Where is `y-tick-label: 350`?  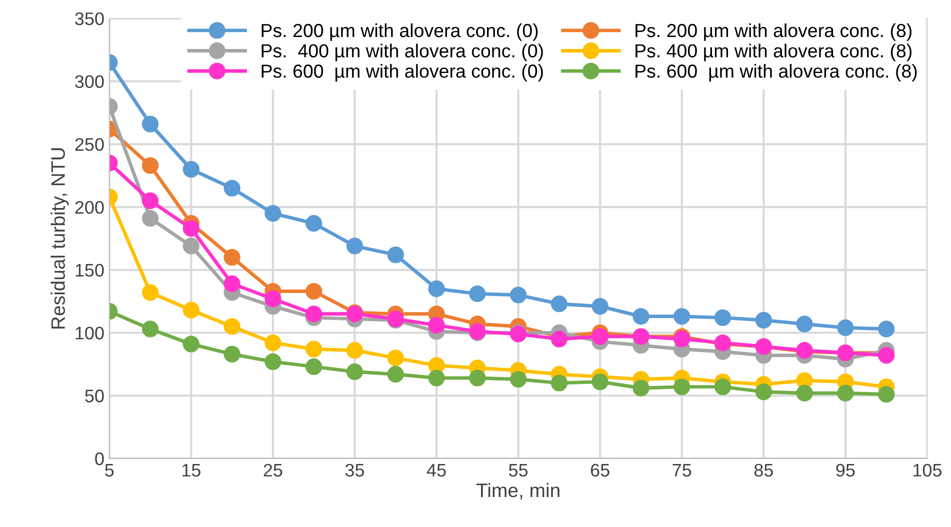
y-tick-label: 350 is located at coordinates (89, 19).